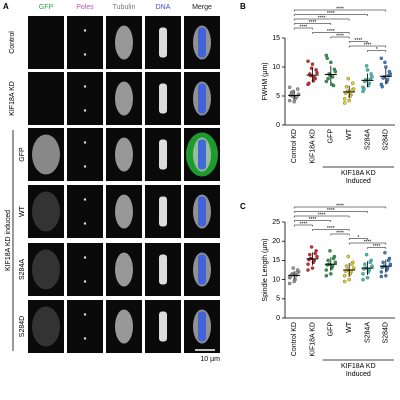  What do you see at coordinates (265, 269) in the screenshot?
I see `y-axis-label: Spindle Length (µm)` at bounding box center [265, 269].